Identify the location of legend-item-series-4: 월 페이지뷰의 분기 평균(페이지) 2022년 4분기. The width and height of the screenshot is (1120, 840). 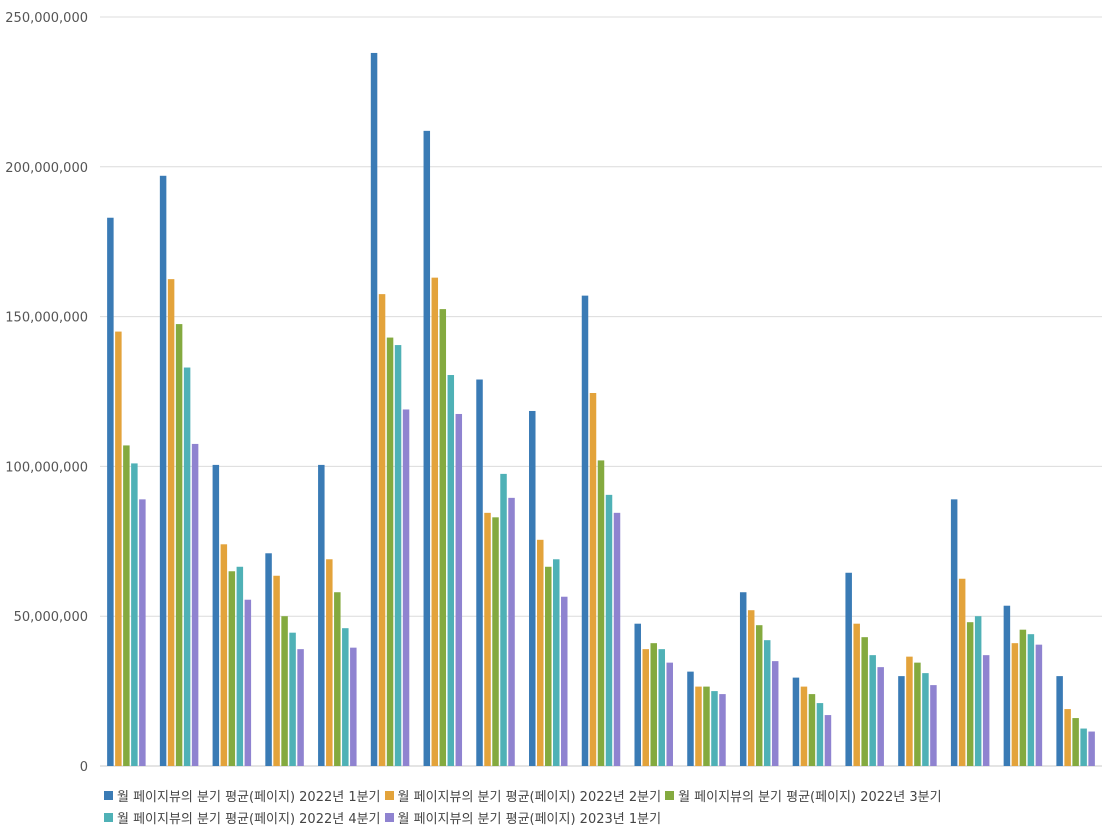
(242, 817).